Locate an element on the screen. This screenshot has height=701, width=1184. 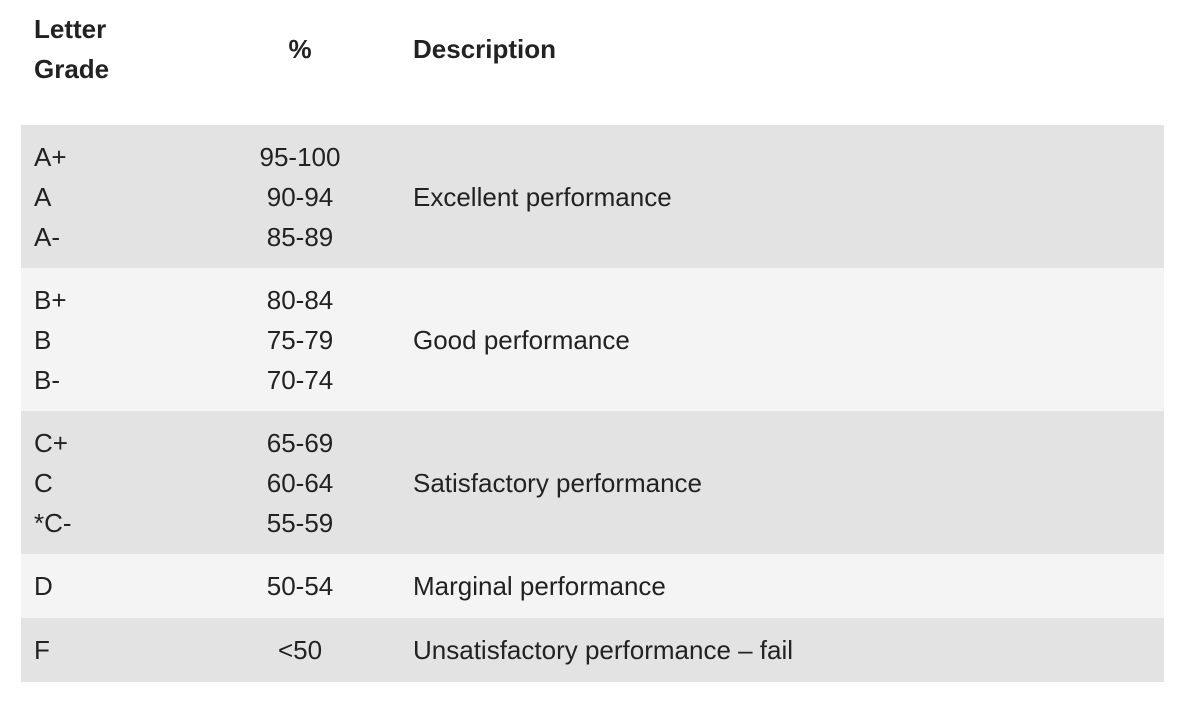
description-cell: Unsatisfactory performance – fail is located at coordinates (603, 650).